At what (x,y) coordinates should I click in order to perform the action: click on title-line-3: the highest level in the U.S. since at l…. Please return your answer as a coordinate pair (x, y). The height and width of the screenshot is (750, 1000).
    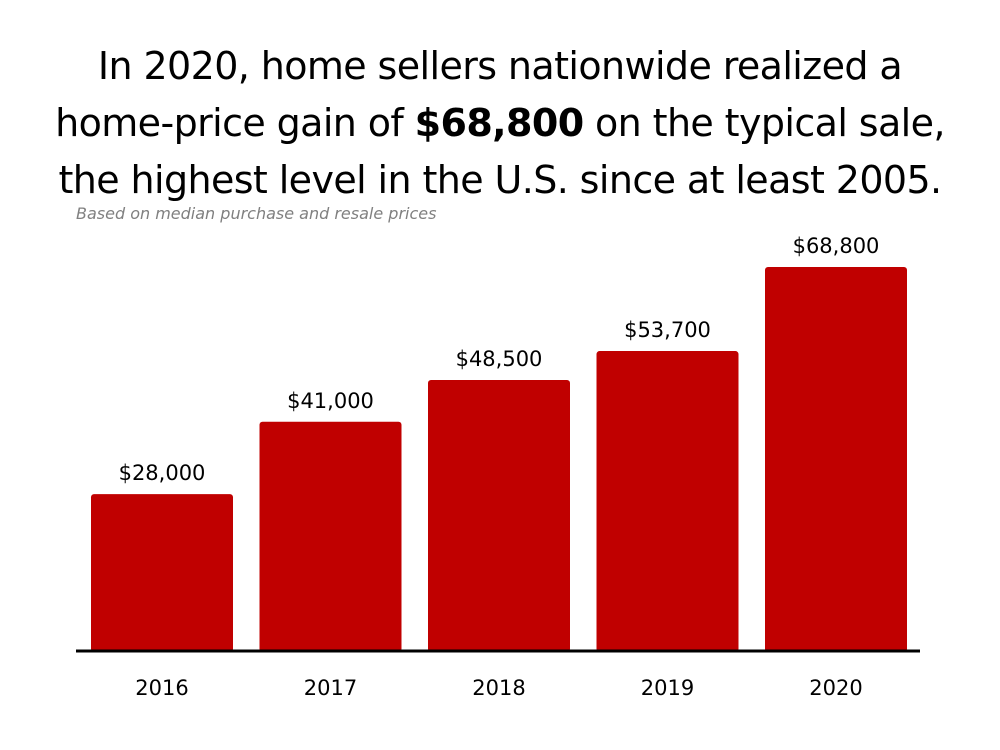
    Looking at the image, I should click on (500, 180).